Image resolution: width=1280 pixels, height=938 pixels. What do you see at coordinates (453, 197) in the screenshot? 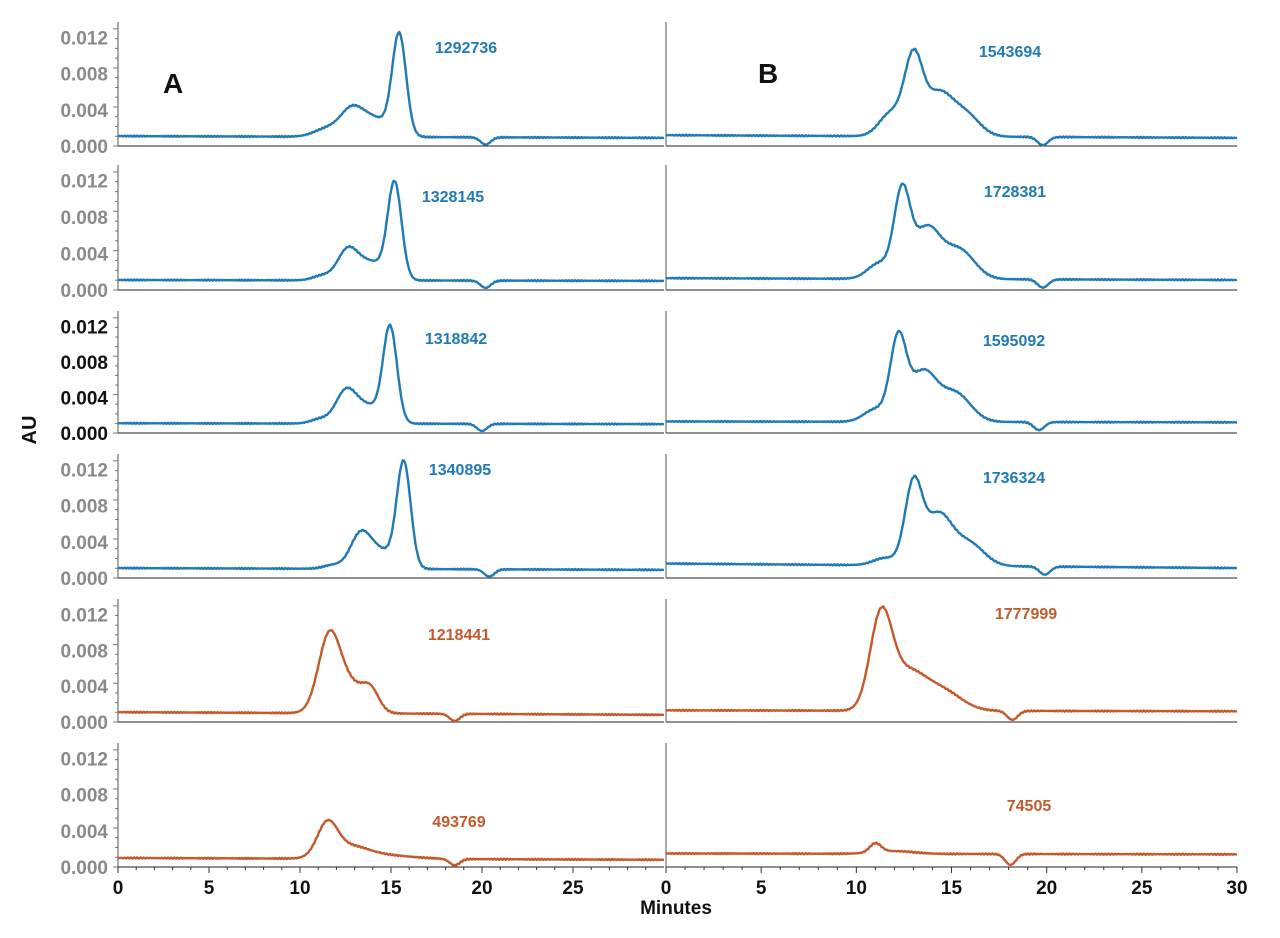
I see `peak-area-label: 1328145` at bounding box center [453, 197].